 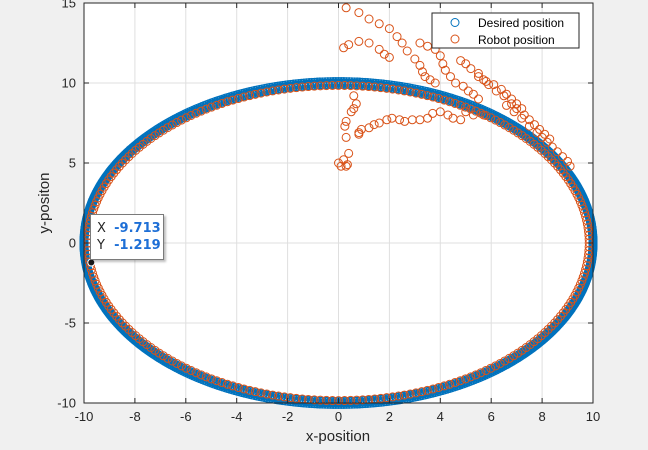 What do you see at coordinates (186, 416) in the screenshot?
I see `x-tick-label: -6` at bounding box center [186, 416].